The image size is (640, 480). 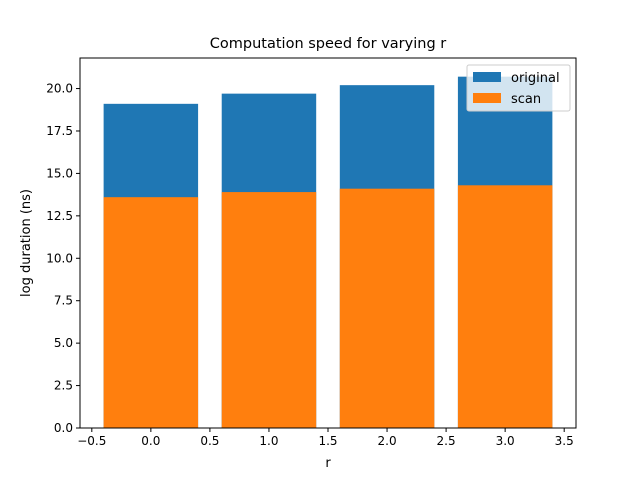 I want to click on x-tick-label: −0.5, so click(x=91, y=441).